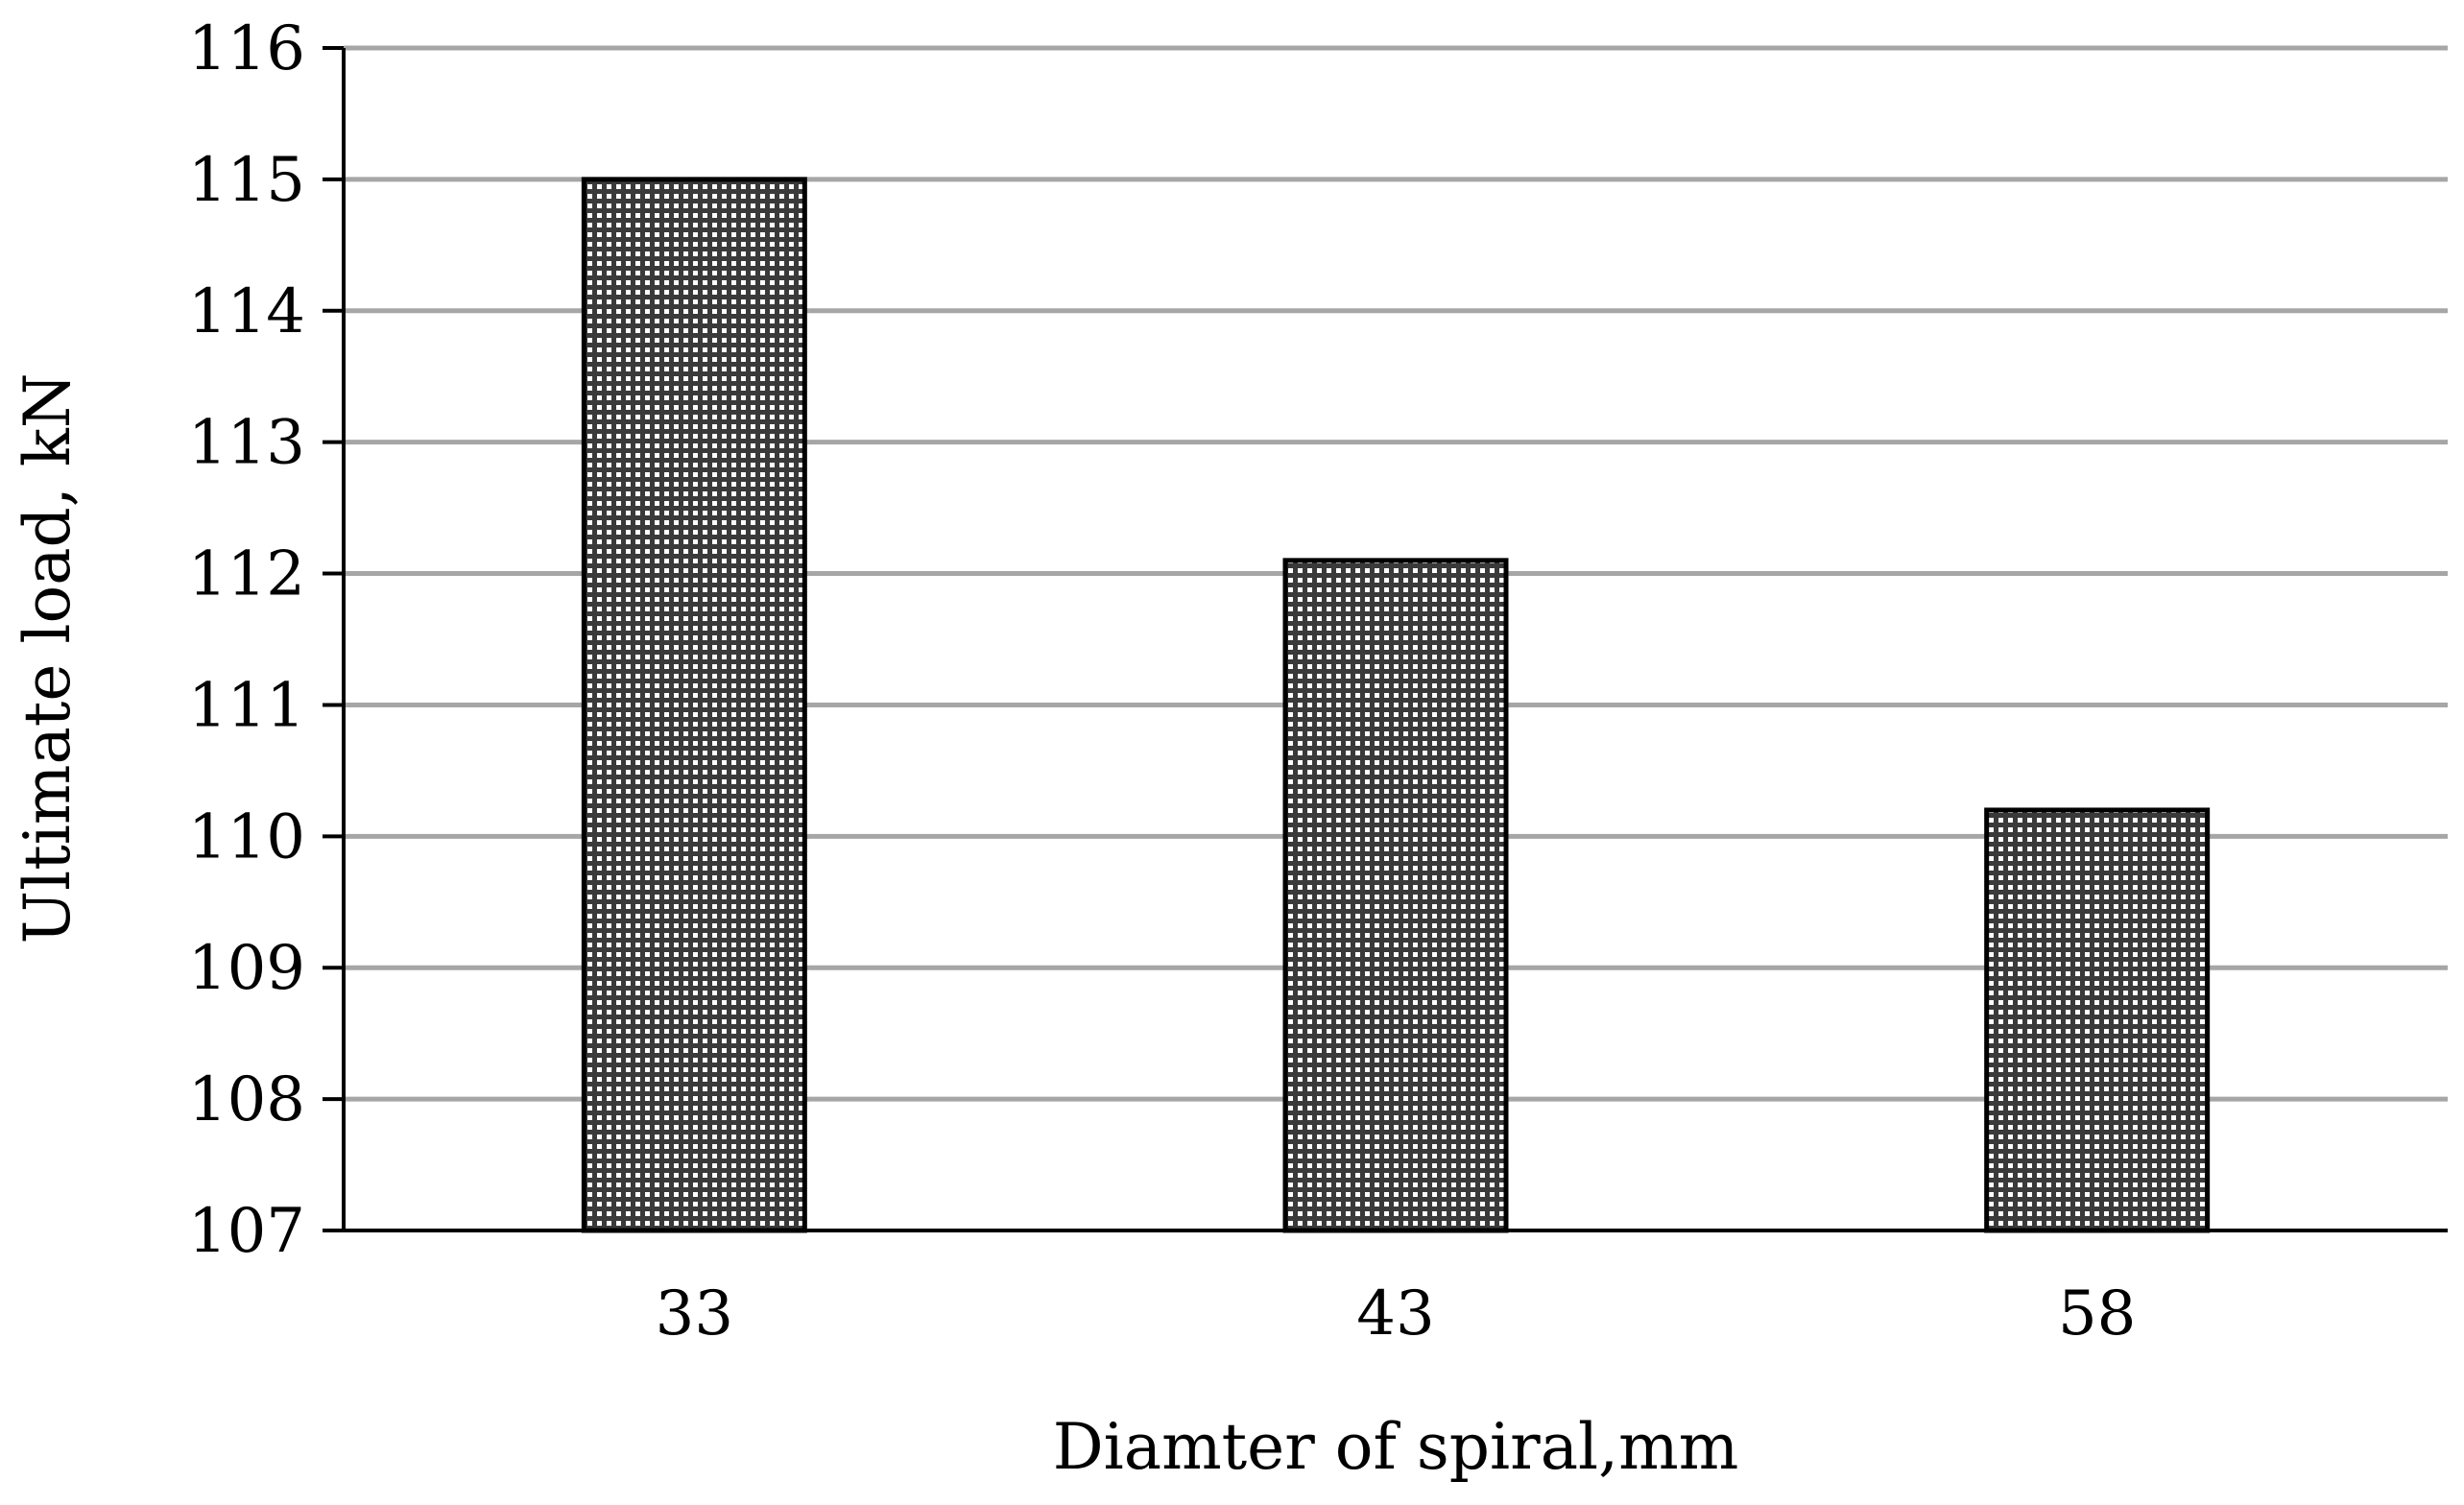  I want to click on y-tick-label: 116, so click(246, 48).